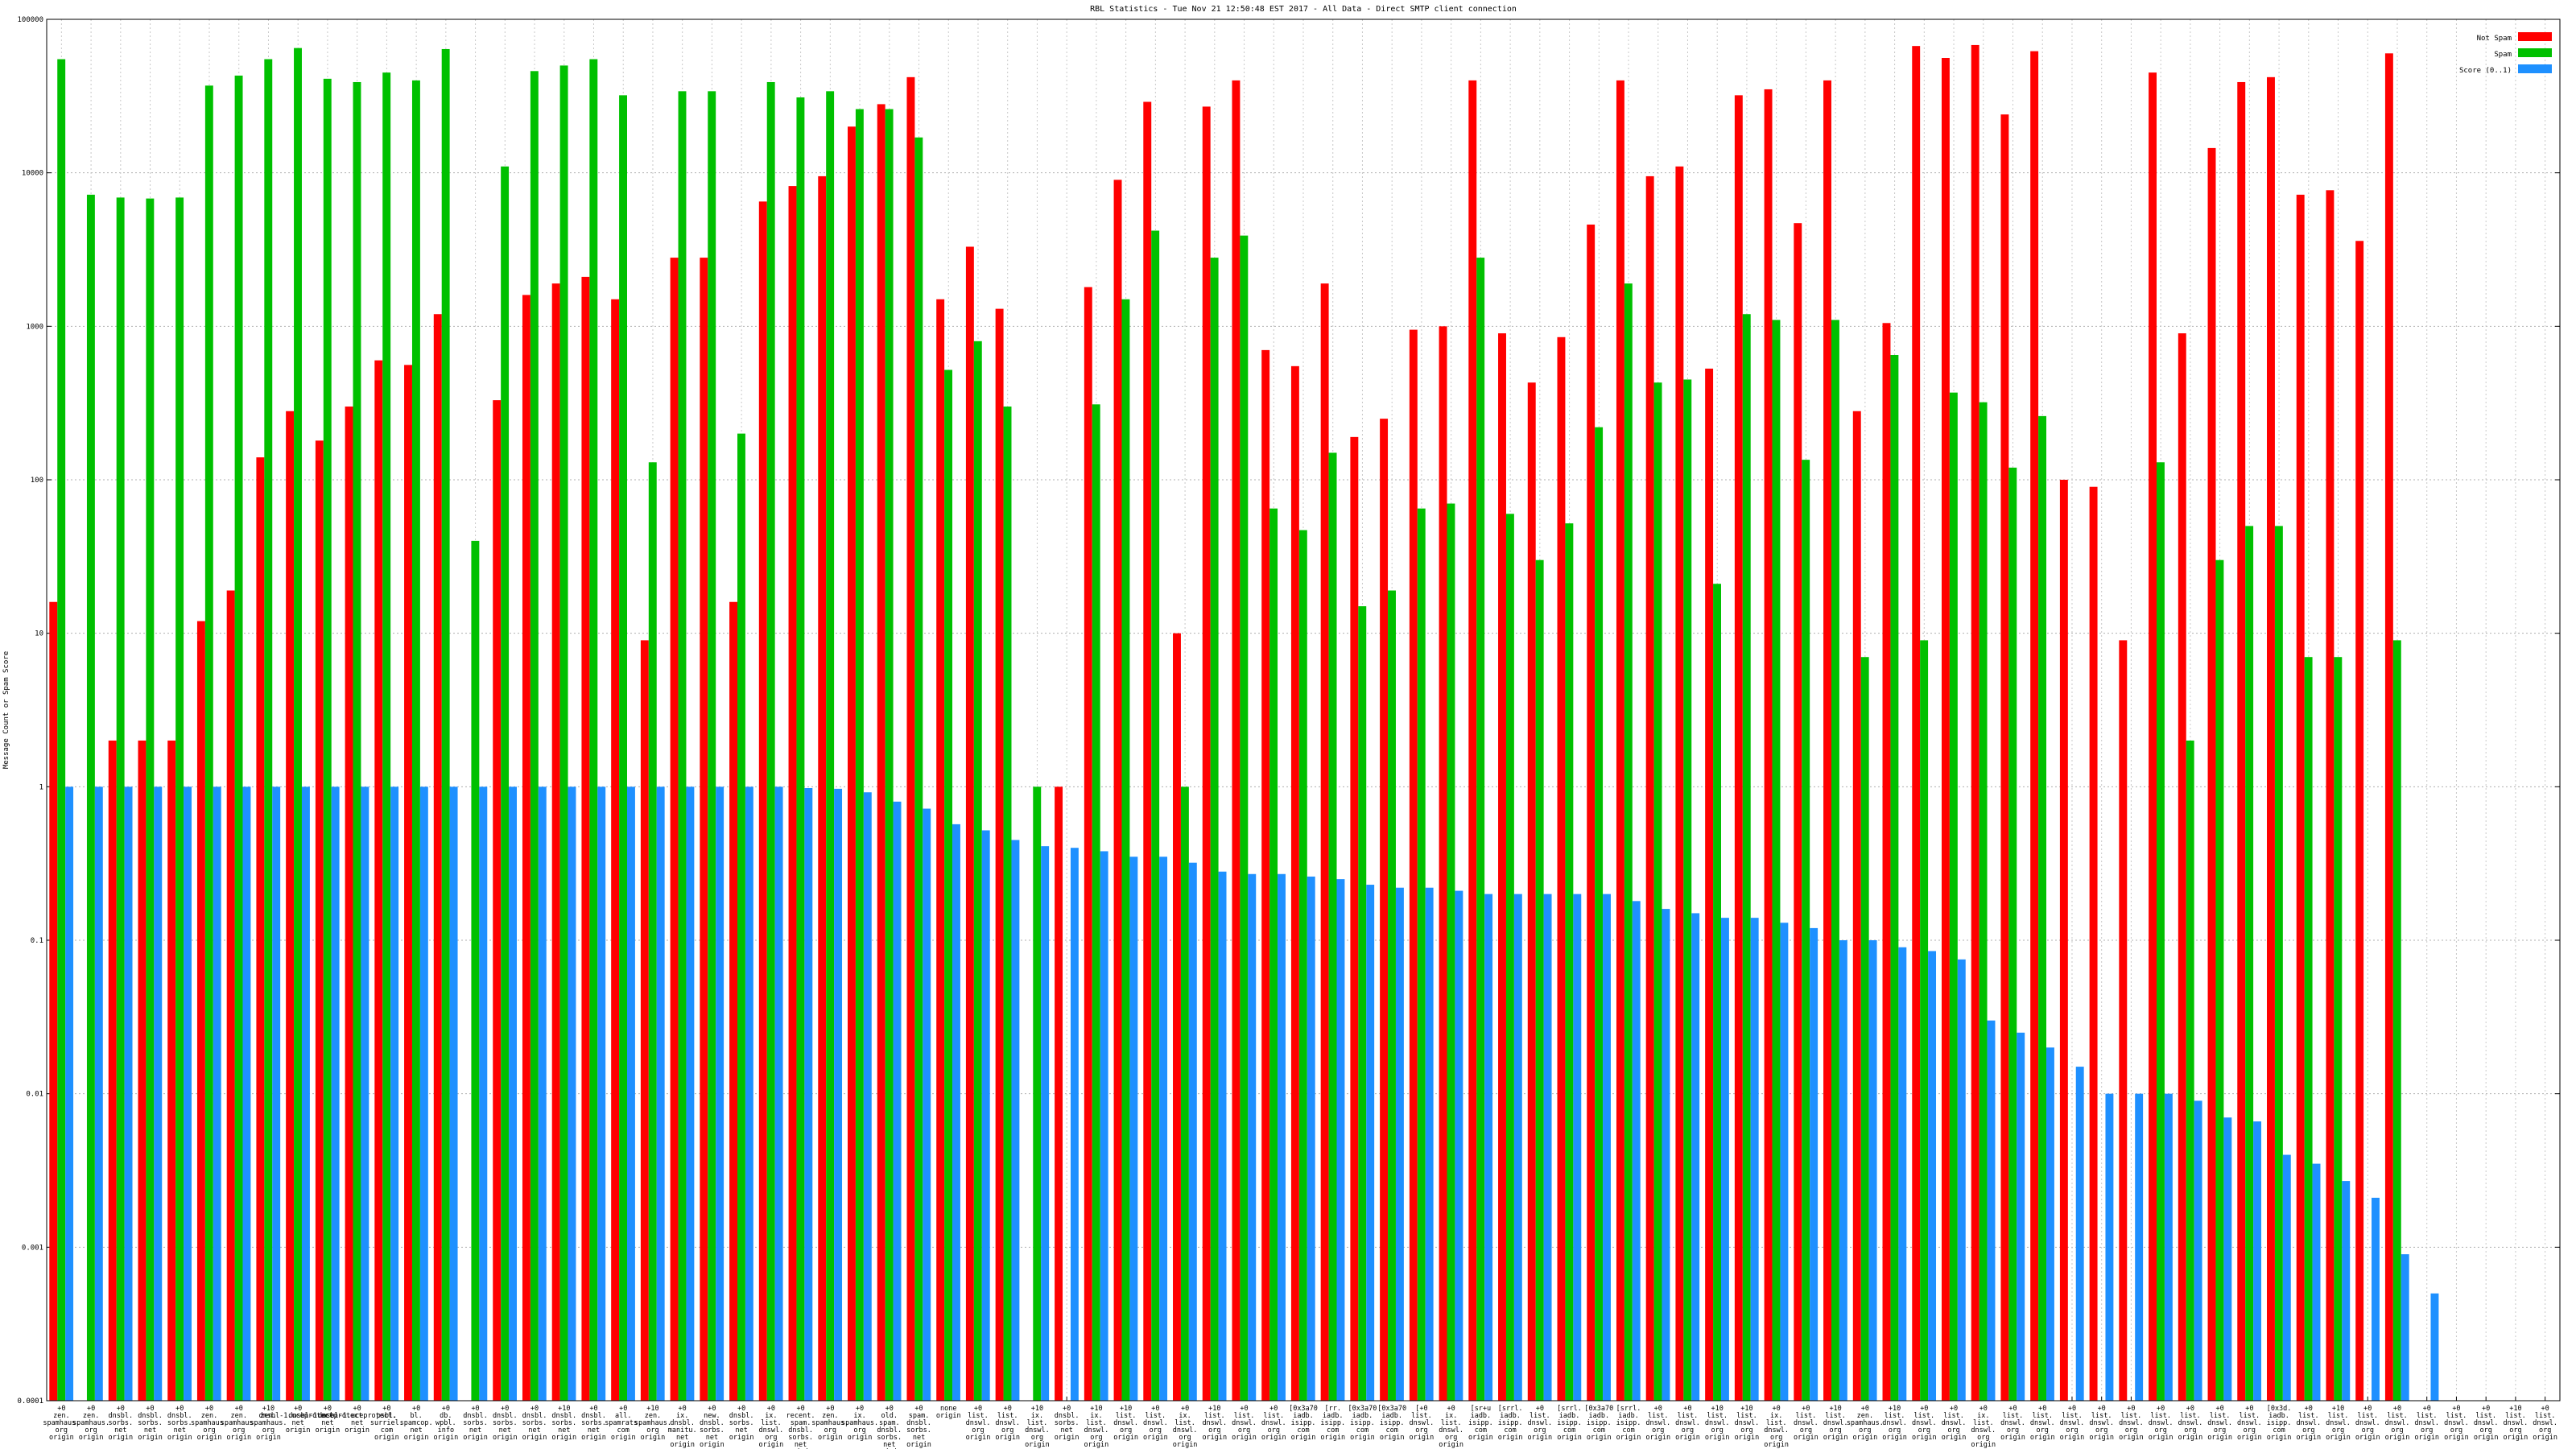 Image resolution: width=2576 pixels, height=1449 pixels. I want to click on x-tick-label: dnsbl-1.uceprotect., so click(357, 1416).